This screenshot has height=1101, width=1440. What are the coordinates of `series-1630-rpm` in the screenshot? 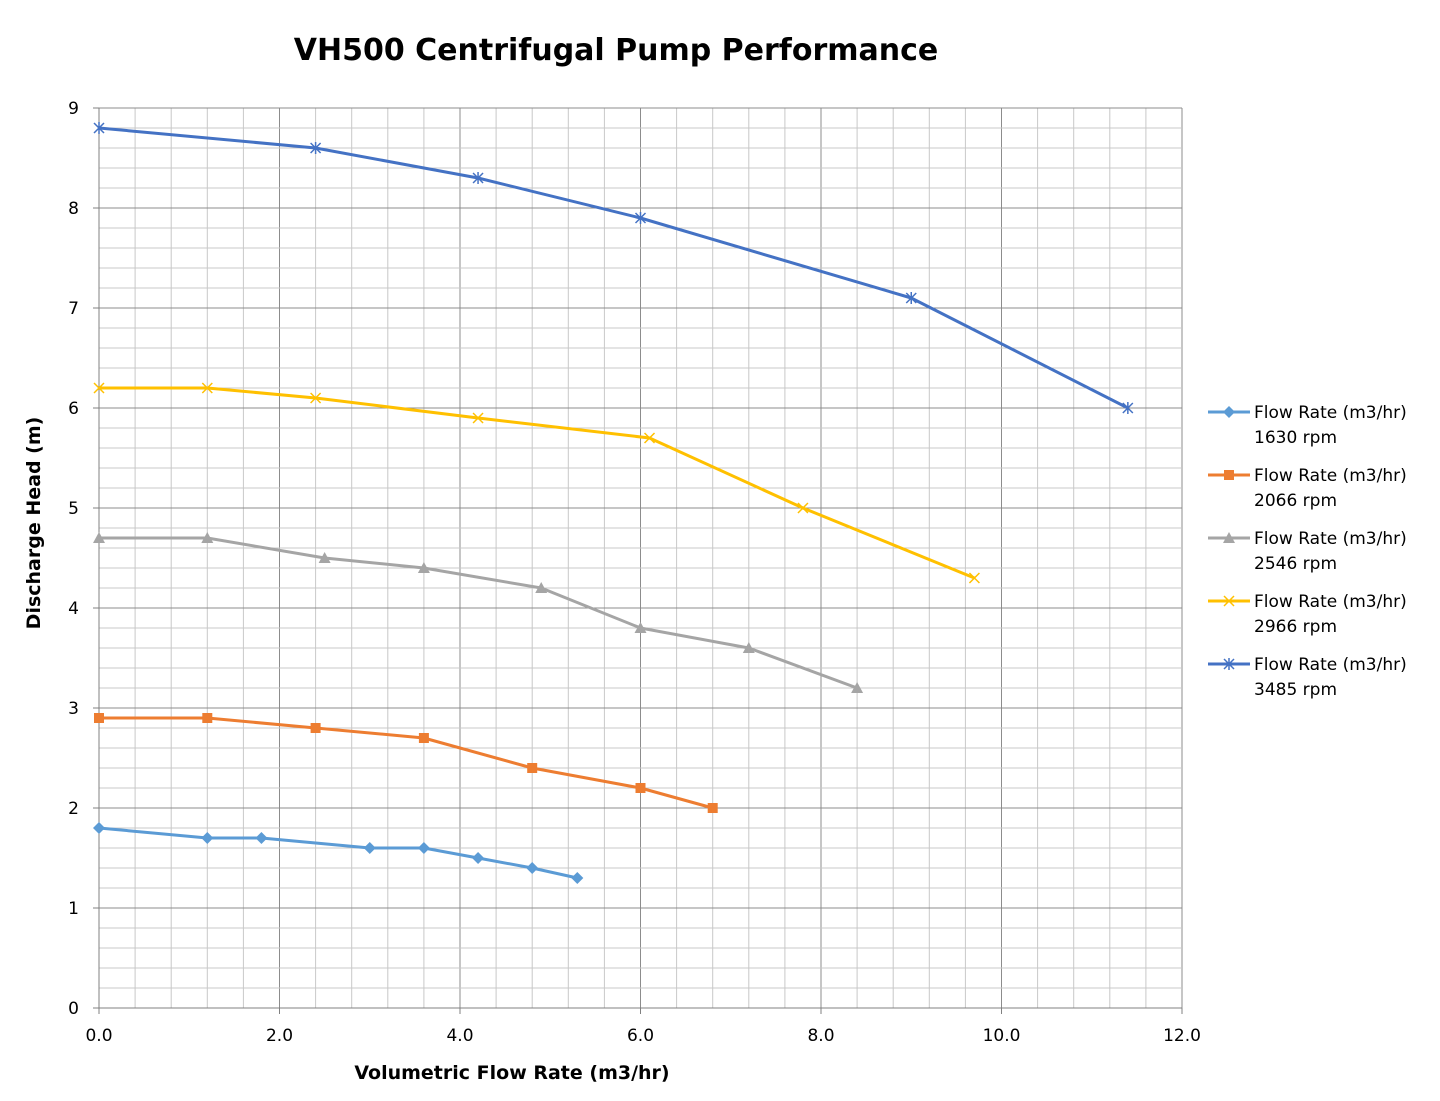 It's located at (338, 853).